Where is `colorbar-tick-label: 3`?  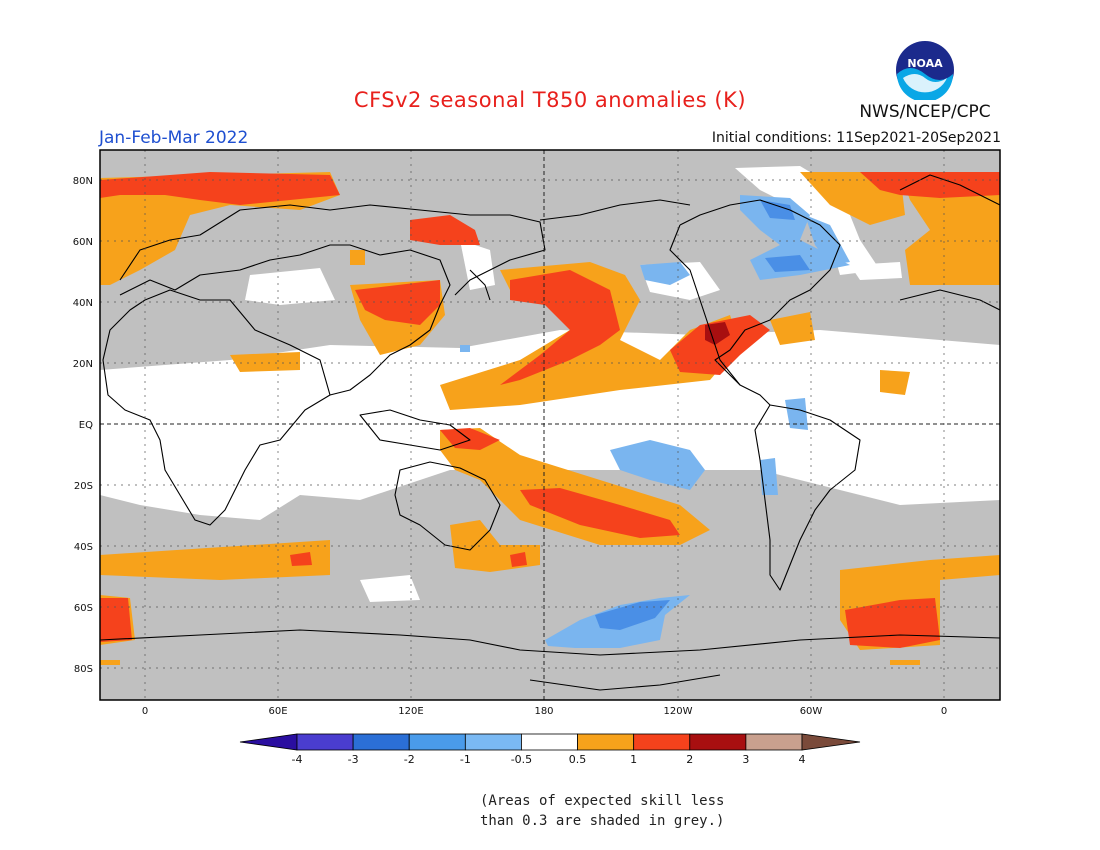 colorbar-tick-label: 3 is located at coordinates (745, 759).